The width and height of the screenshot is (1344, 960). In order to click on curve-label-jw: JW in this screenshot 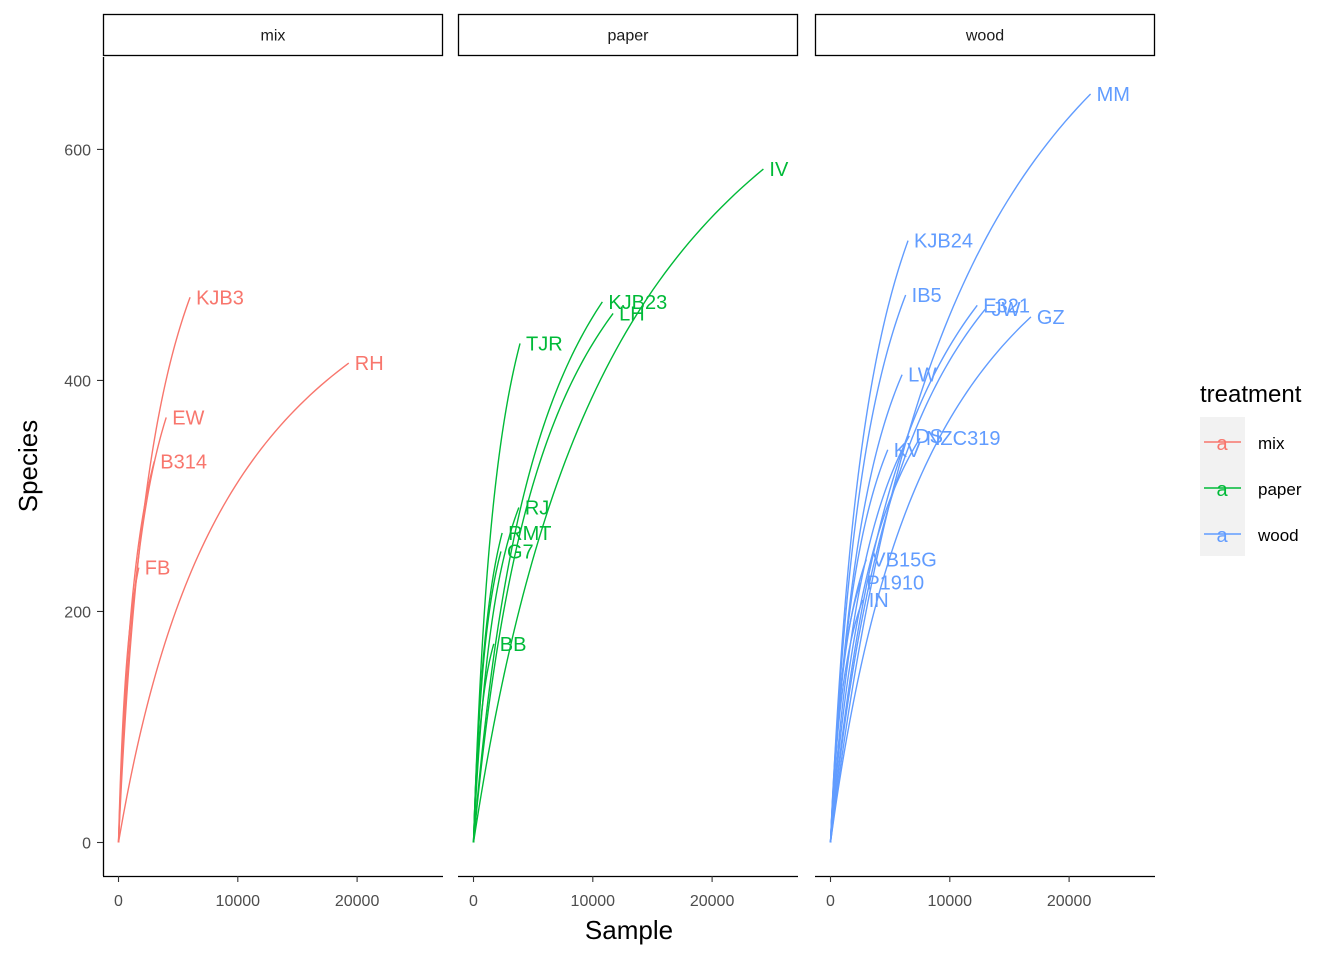, I will do `click(1006, 310)`.